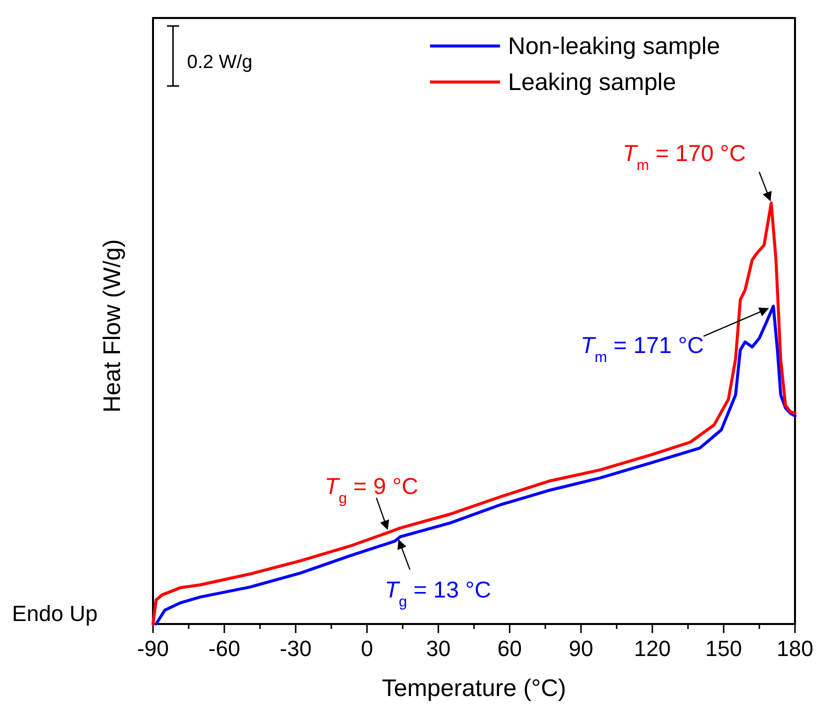 Image resolution: width=818 pixels, height=718 pixels. Describe the element at coordinates (592, 82) in the screenshot. I see `legend-label: Leaking sample` at that location.